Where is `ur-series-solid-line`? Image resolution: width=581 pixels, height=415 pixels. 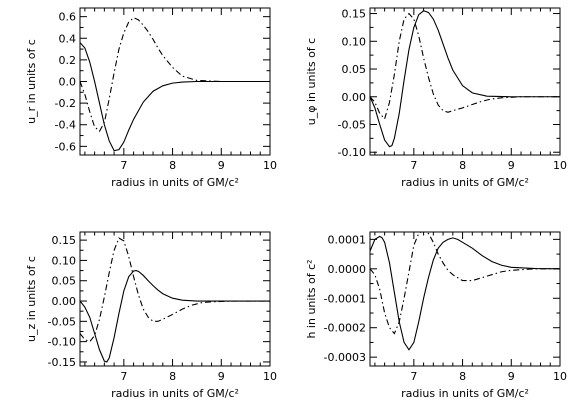
ur-series-solid-line is located at coordinates (175, 97).